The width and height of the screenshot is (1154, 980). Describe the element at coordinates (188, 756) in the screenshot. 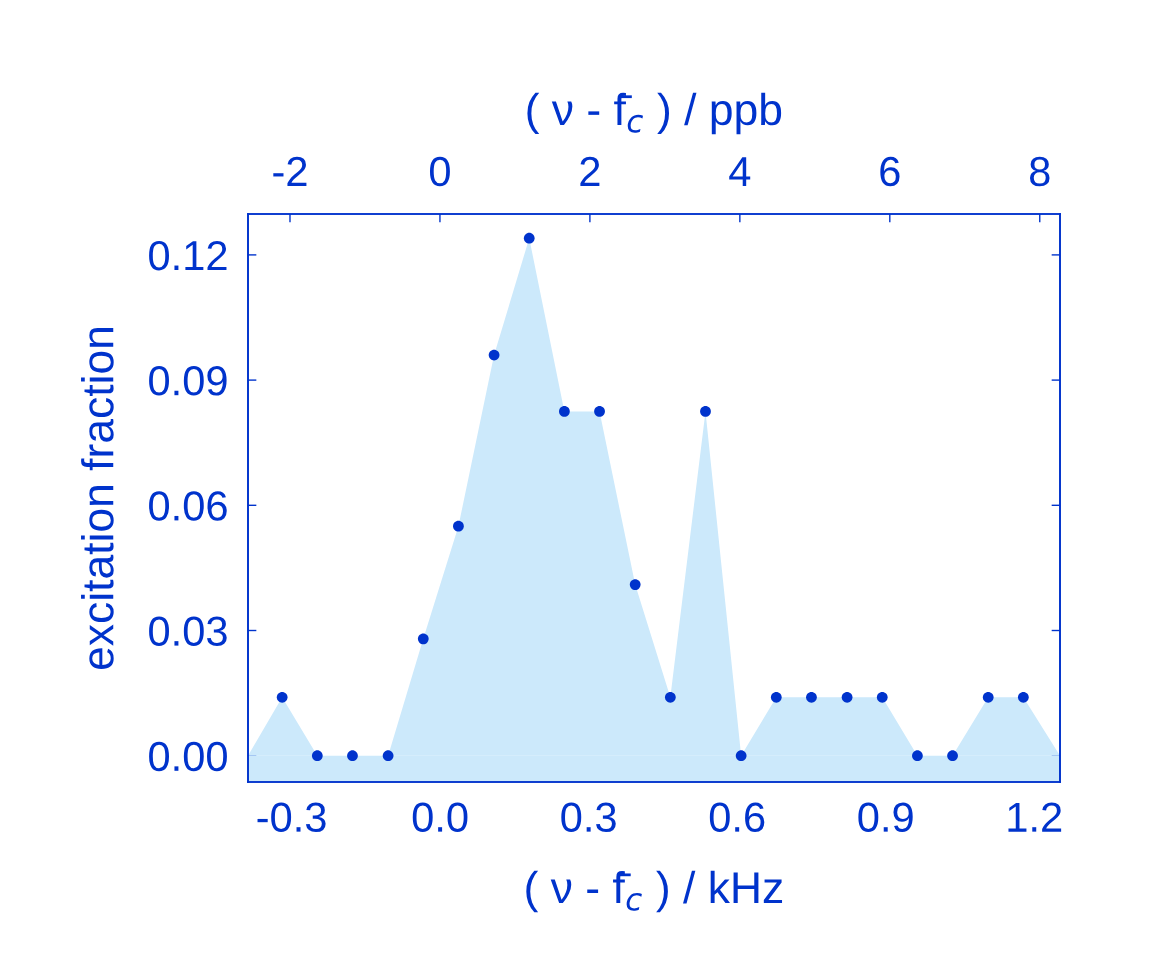

I see `y-tick-label: 0.00` at that location.